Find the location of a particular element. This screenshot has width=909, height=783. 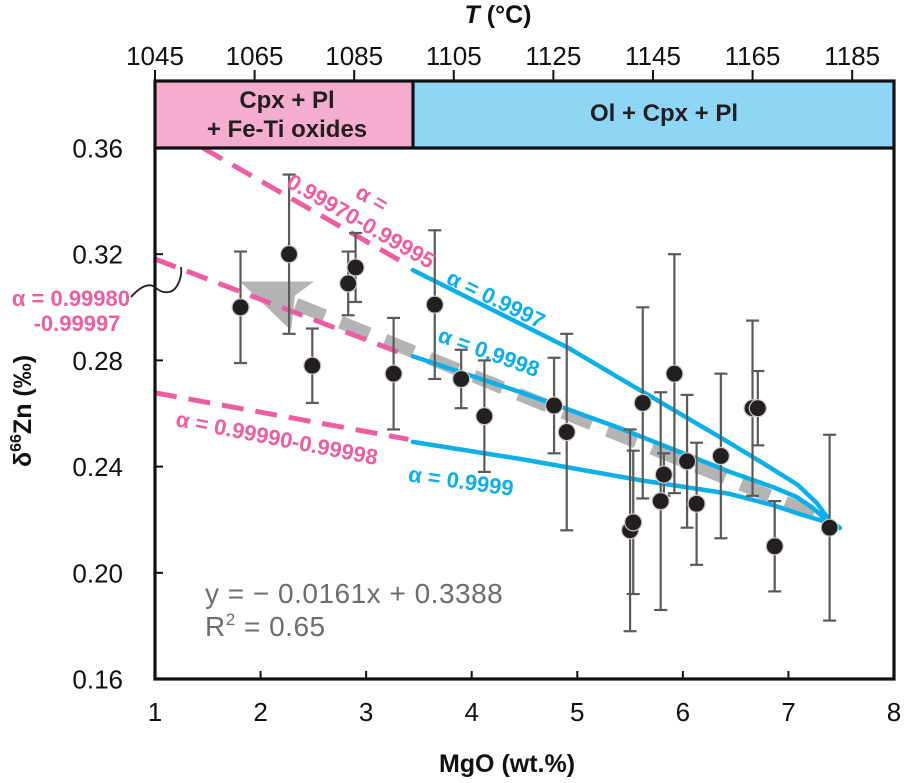

x-tick-label: 5 is located at coordinates (577, 712).